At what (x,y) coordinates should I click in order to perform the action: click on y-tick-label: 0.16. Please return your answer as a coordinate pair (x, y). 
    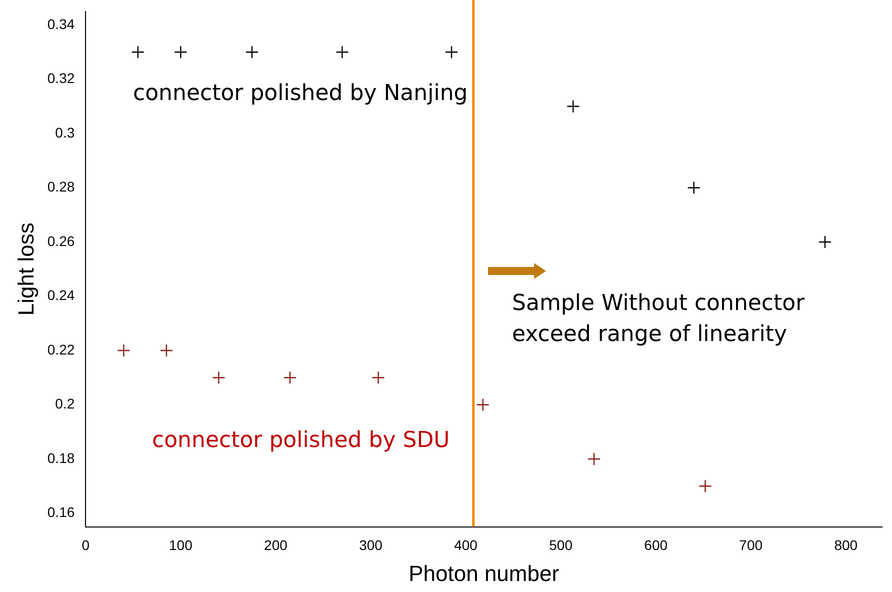
    Looking at the image, I should click on (61, 512).